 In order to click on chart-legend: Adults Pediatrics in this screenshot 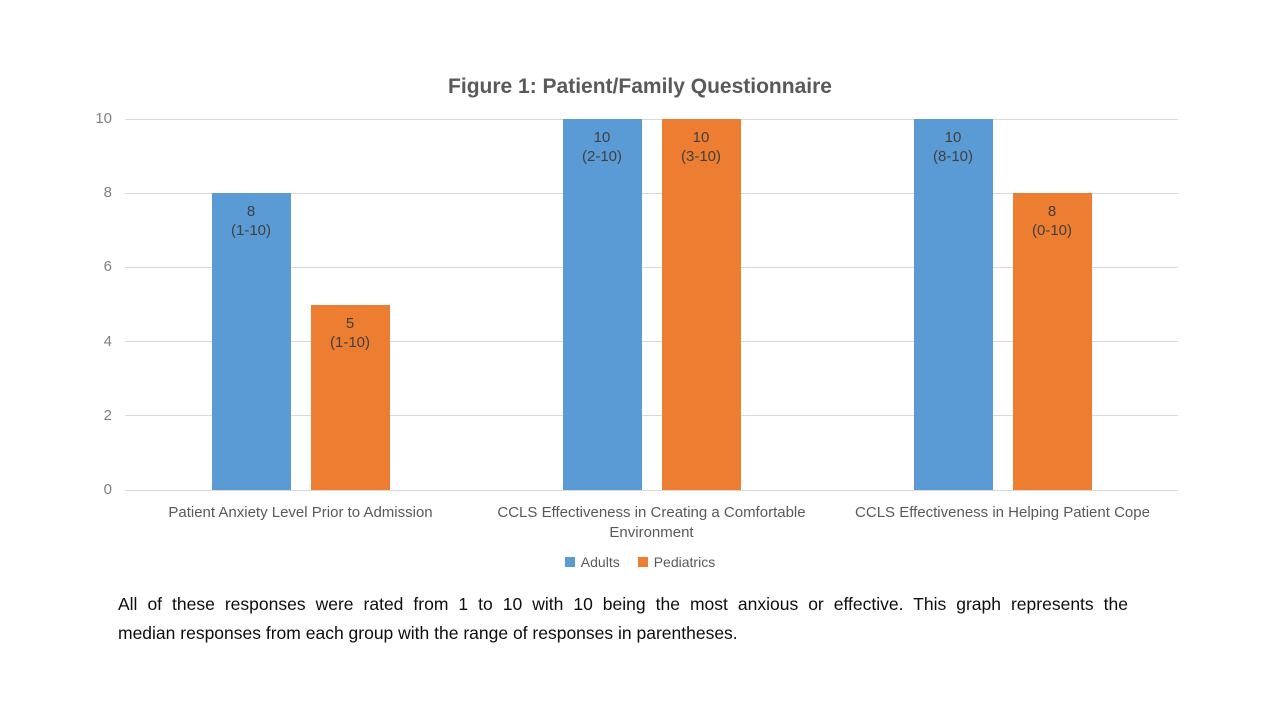, I will do `click(640, 562)`.